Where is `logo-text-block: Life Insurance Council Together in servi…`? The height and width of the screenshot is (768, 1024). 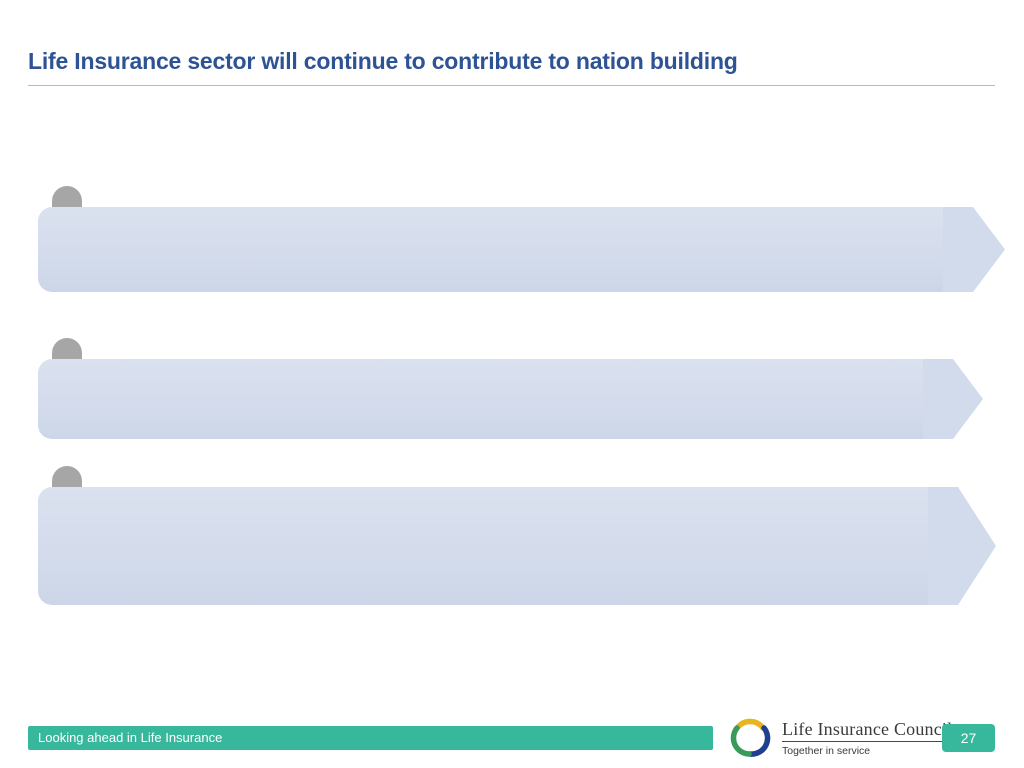
logo-text-block: Life Insurance Council Together in servi… is located at coordinates (867, 738).